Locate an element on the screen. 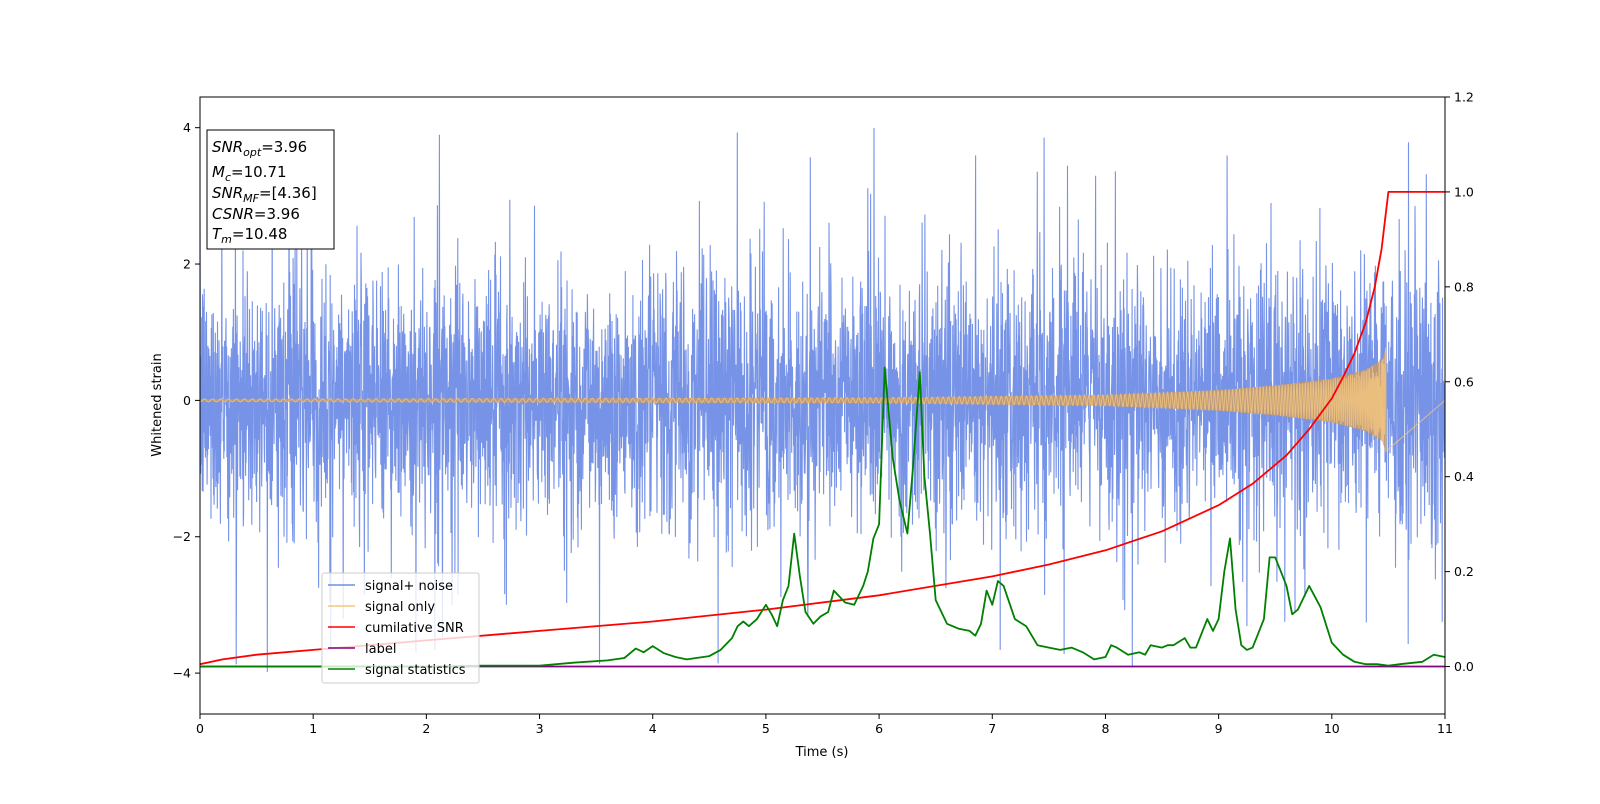 This screenshot has height=804, width=1600. y-left-tick-label-0: −4 is located at coordinates (182, 673).